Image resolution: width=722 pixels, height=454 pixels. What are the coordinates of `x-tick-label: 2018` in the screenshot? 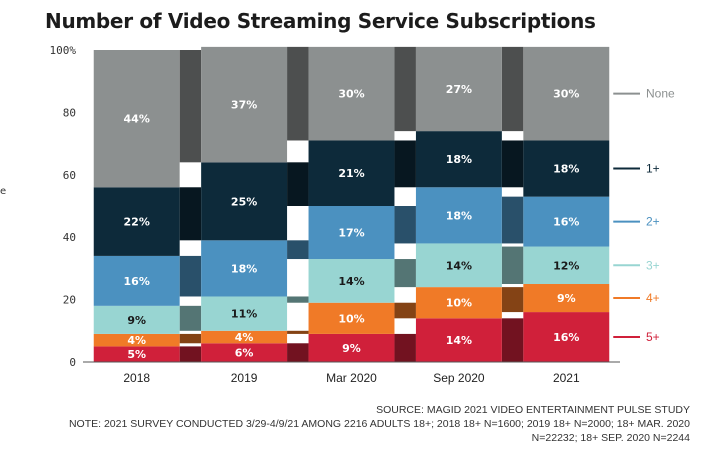 It's located at (136, 378).